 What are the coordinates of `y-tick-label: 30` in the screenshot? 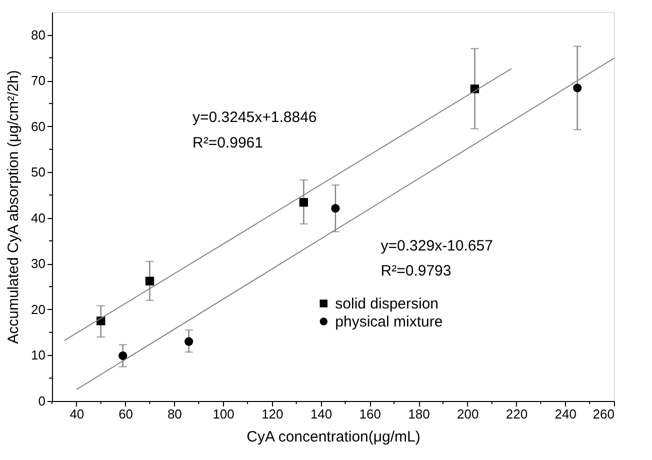 It's located at (38, 264).